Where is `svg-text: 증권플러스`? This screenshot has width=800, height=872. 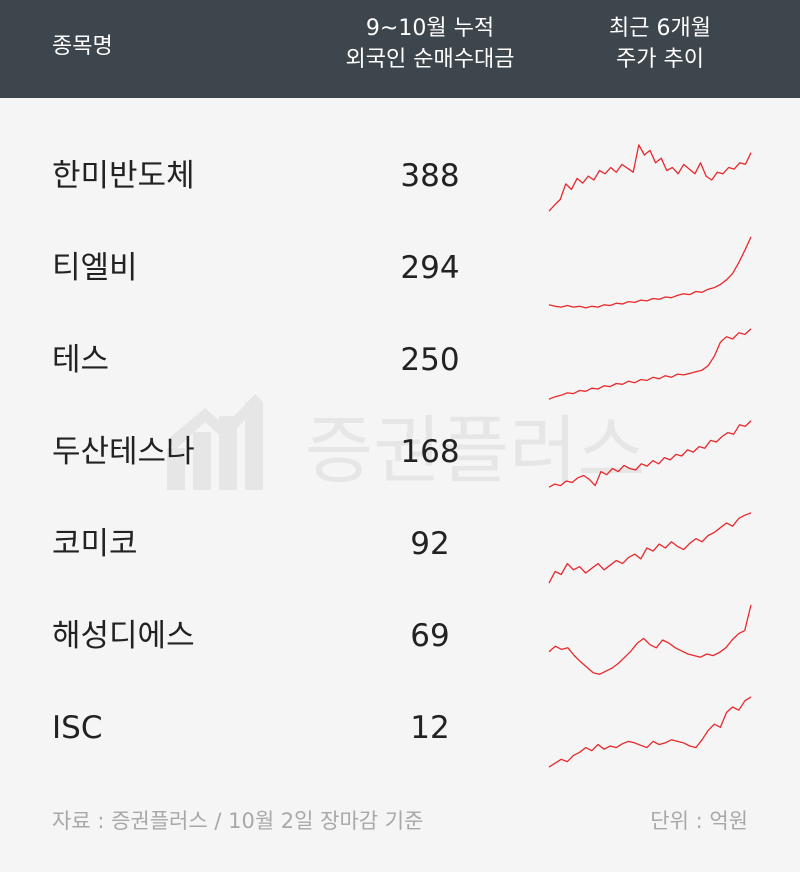
svg-text: 증권플러스 is located at coordinates (475, 451).